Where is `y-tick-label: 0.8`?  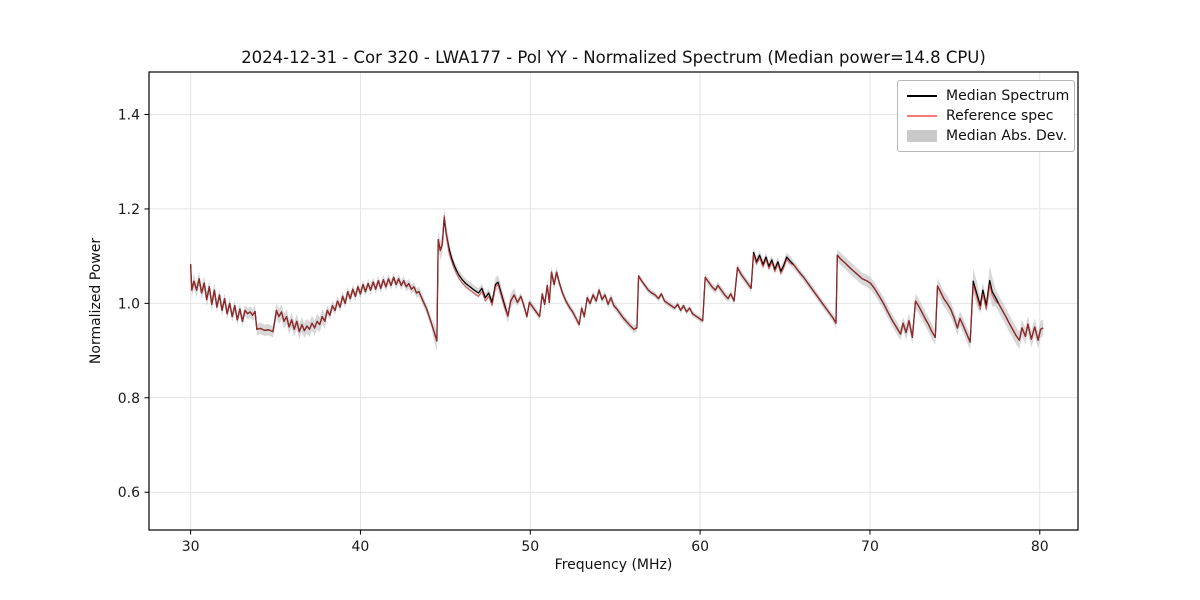
y-tick-label: 0.8 is located at coordinates (129, 399).